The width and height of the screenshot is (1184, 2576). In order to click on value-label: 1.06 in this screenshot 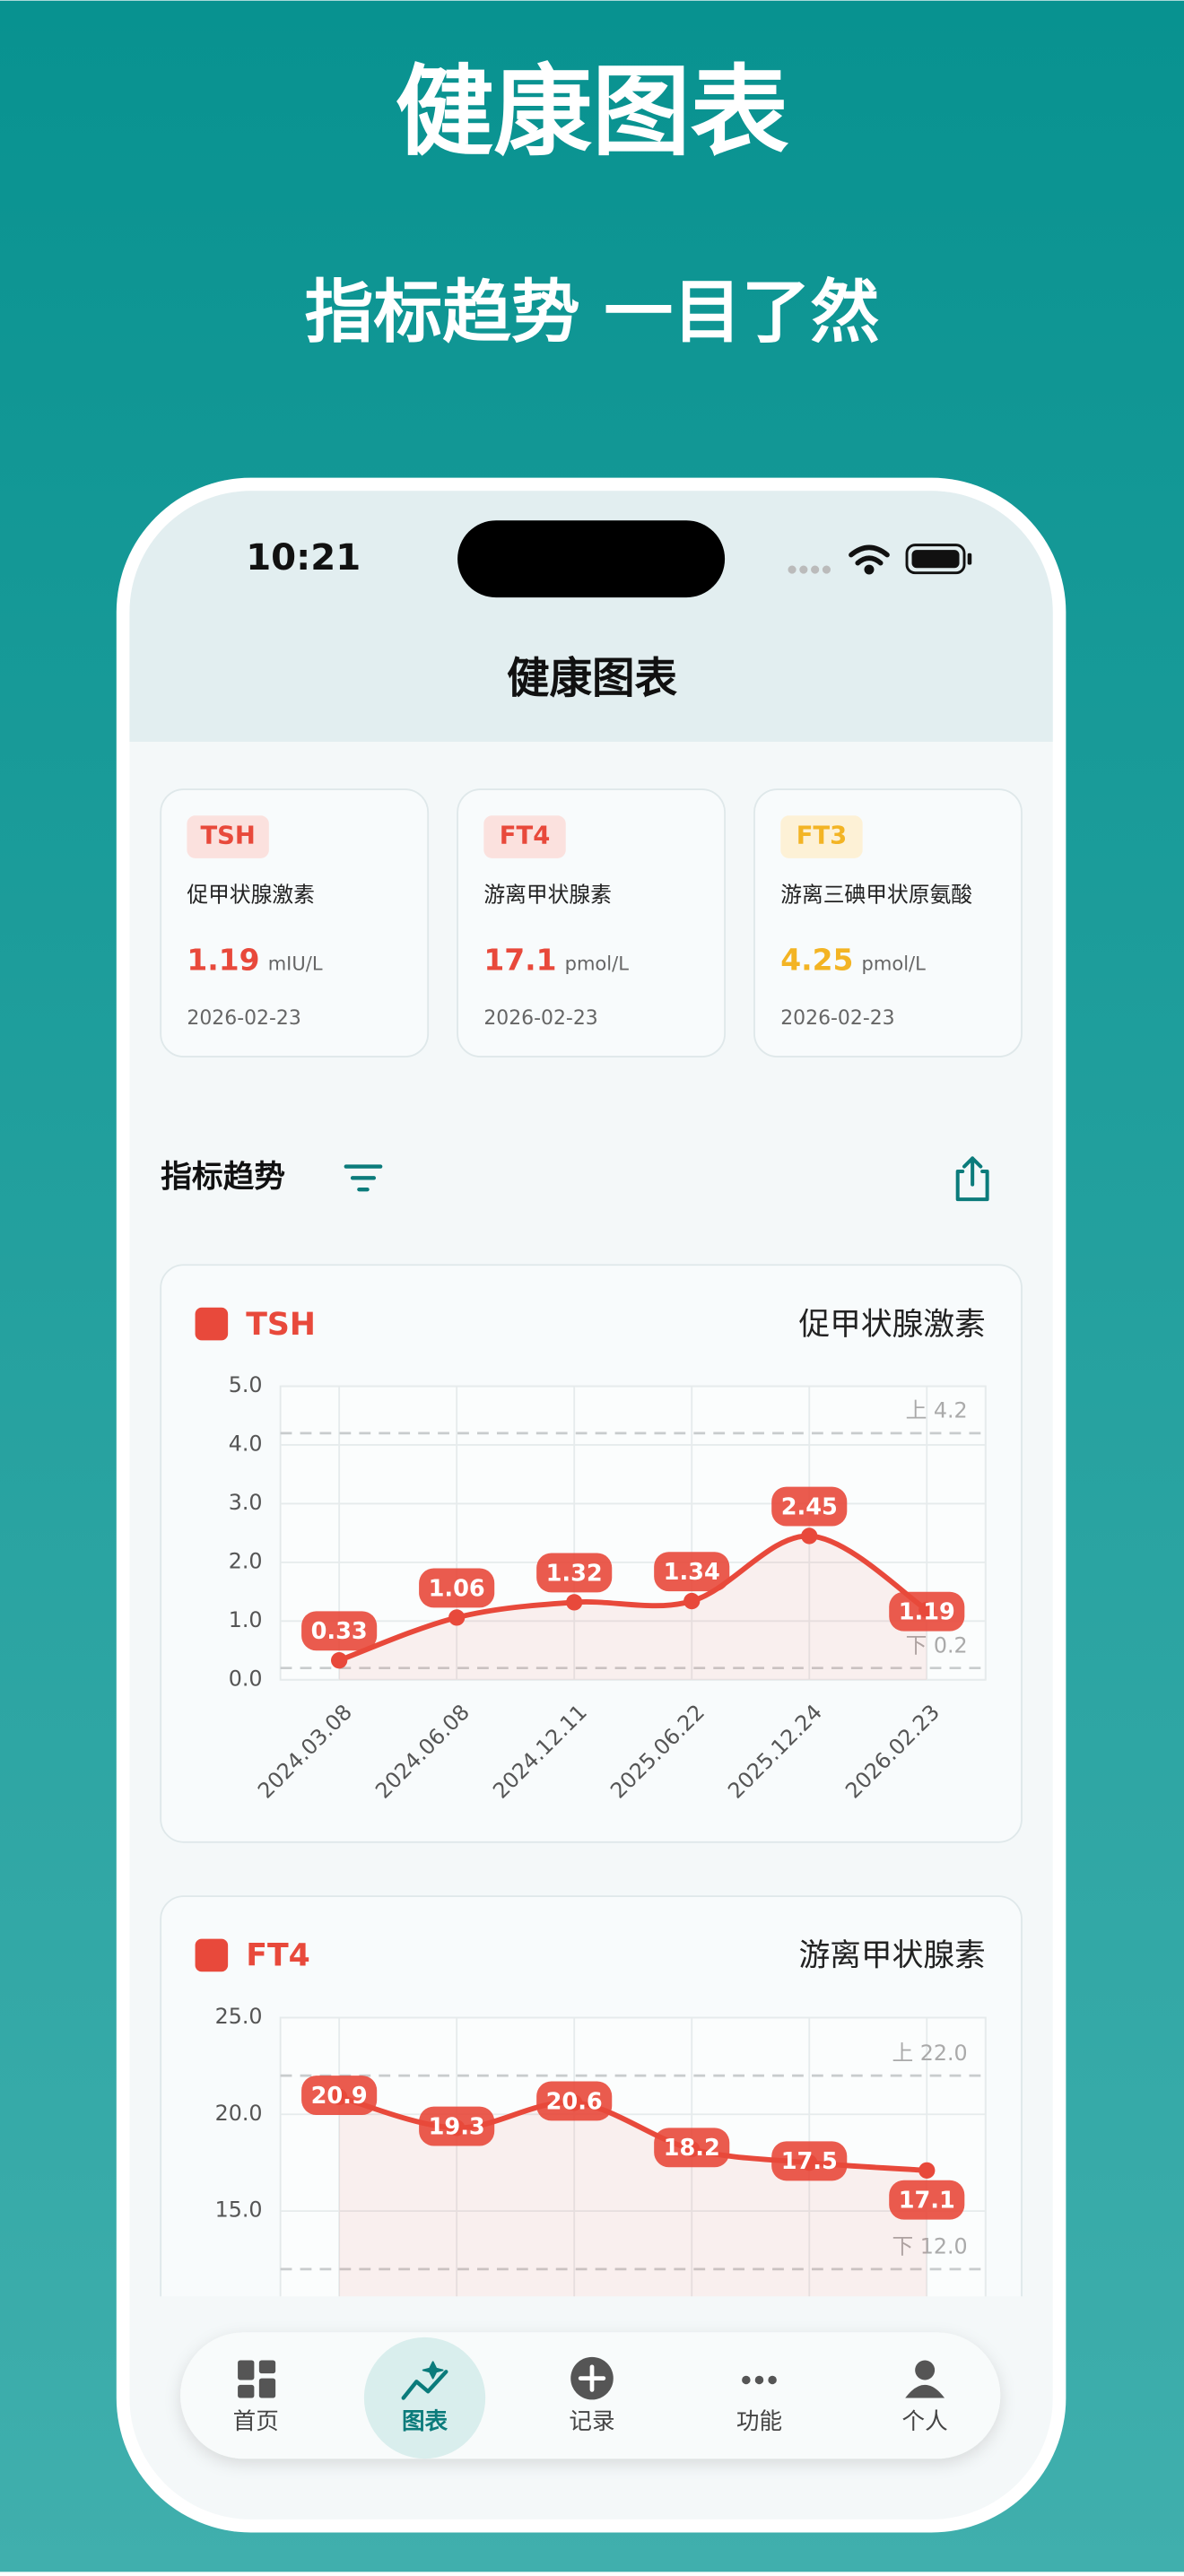, I will do `click(457, 1588)`.